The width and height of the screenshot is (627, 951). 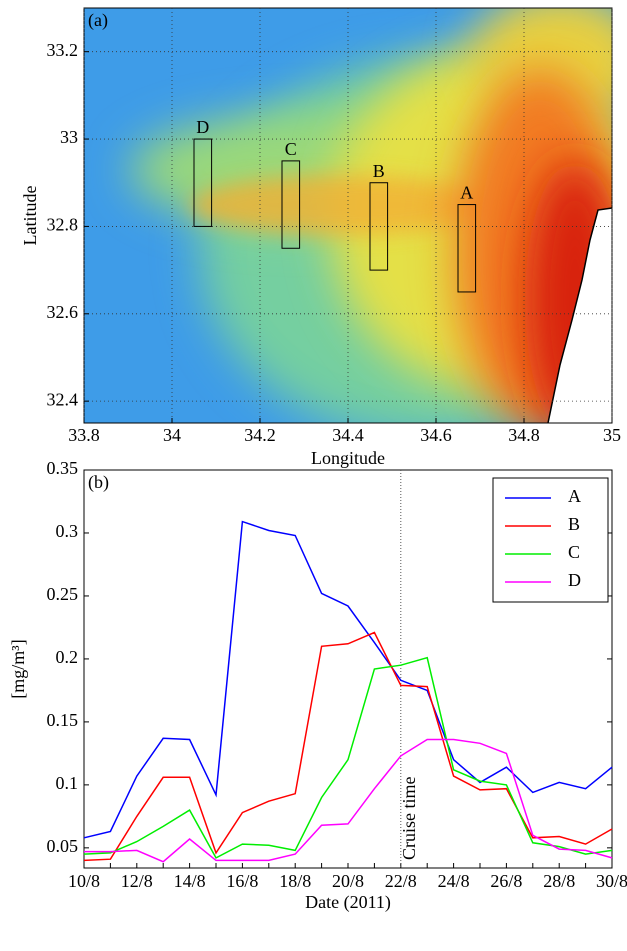 What do you see at coordinates (172, 435) in the screenshot?
I see `x-tick-label: 34` at bounding box center [172, 435].